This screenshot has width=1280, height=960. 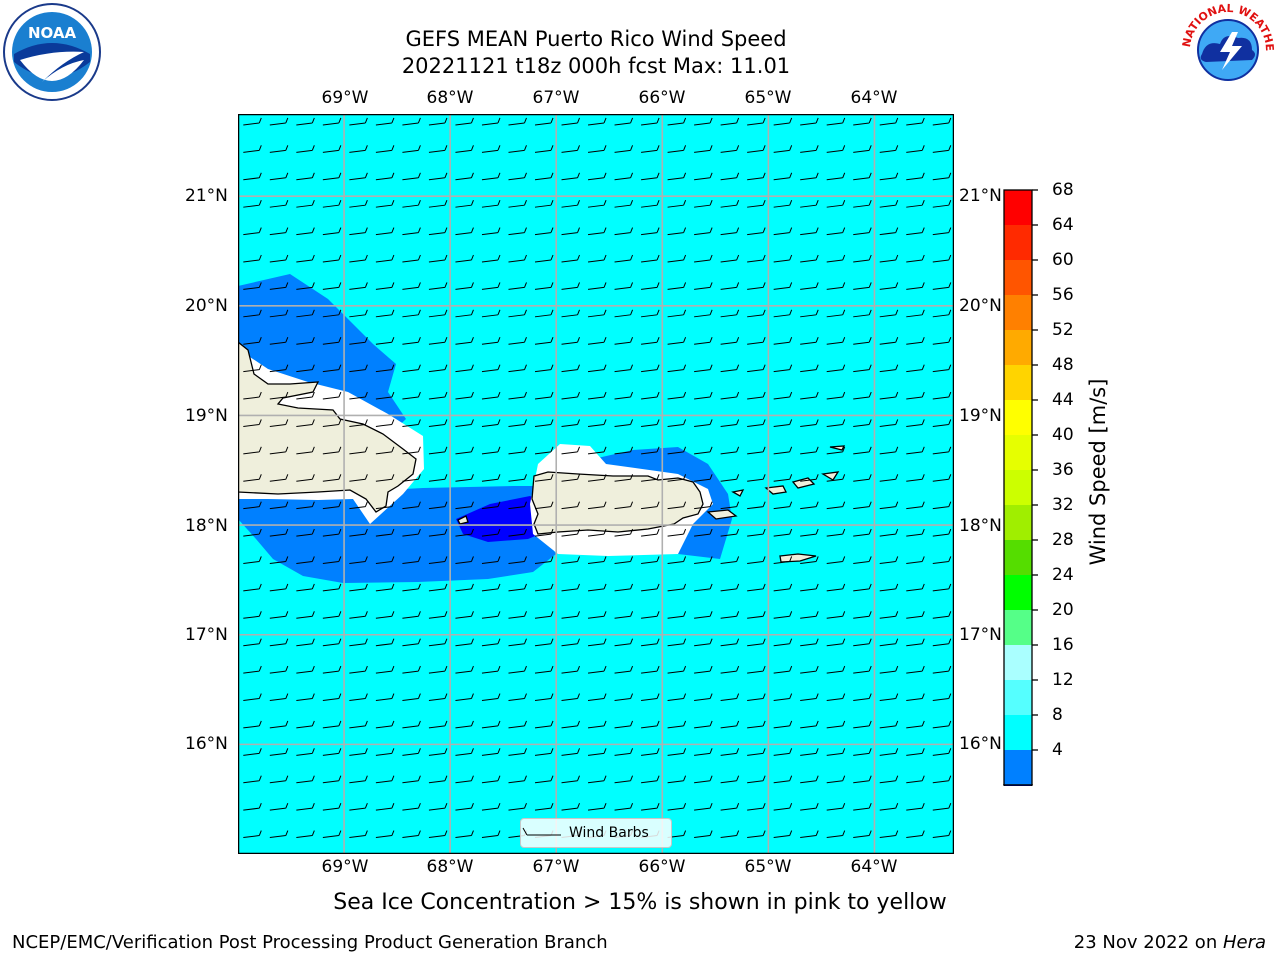 I want to click on lat-label-right: 19°N, so click(x=980, y=416).